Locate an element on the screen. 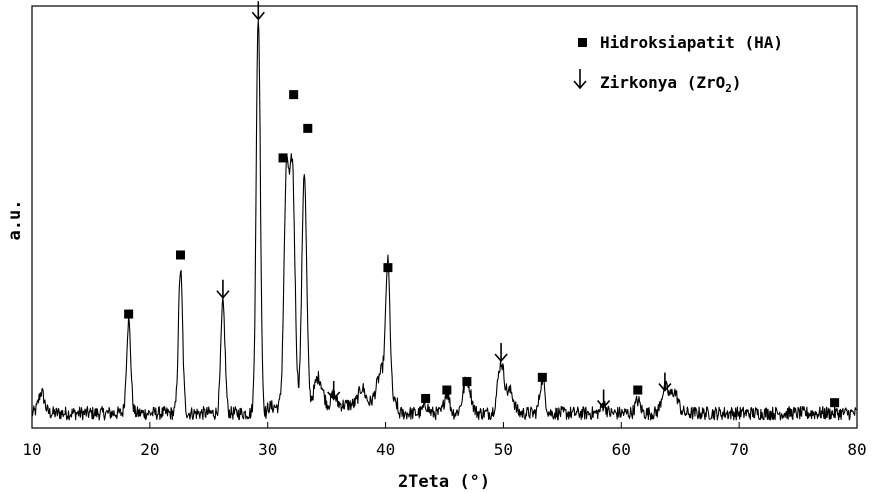 Image resolution: width=875 pixels, height=493 pixels. y-axis-label: a.u. is located at coordinates (15, 220).